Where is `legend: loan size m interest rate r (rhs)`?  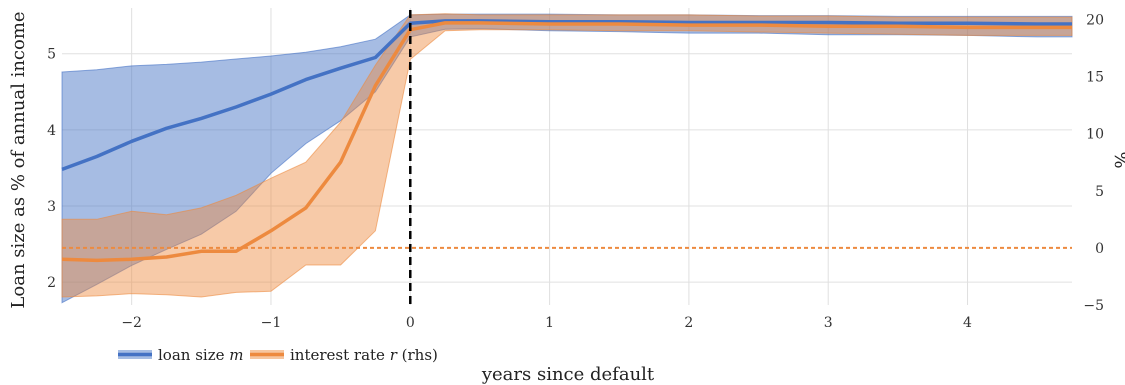 legend: loan size m interest rate r (rhs) is located at coordinates (278, 355).